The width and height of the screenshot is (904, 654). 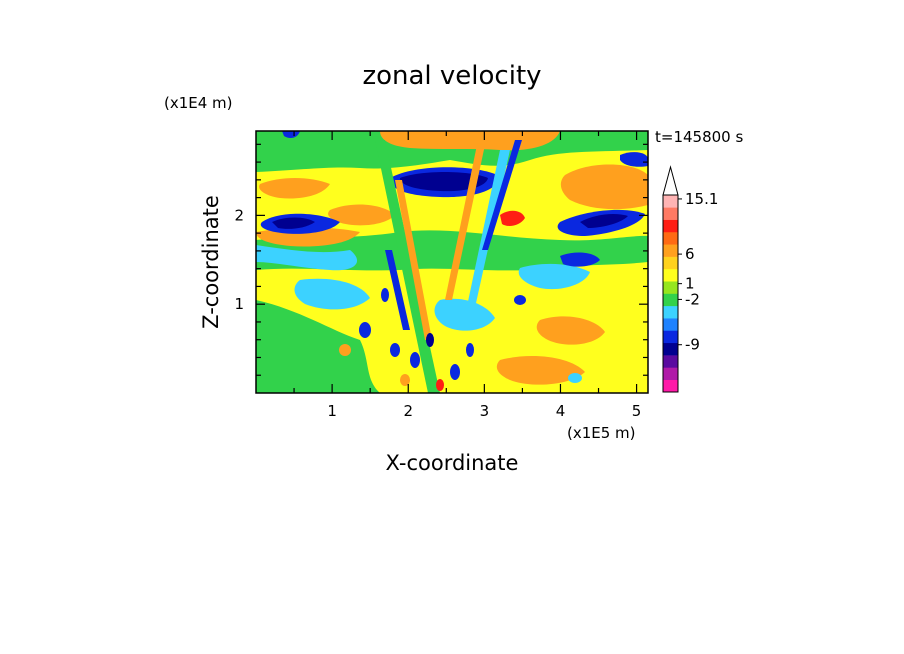 I want to click on time-label: t=145800 s, so click(x=699, y=137).